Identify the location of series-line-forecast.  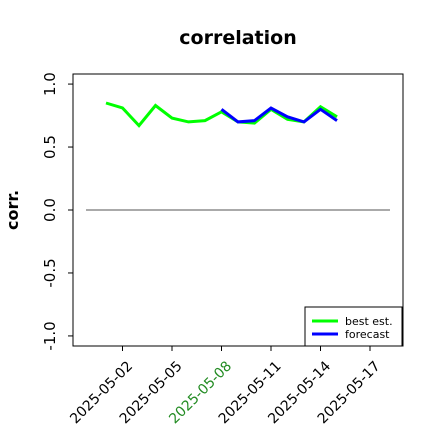
(279, 115).